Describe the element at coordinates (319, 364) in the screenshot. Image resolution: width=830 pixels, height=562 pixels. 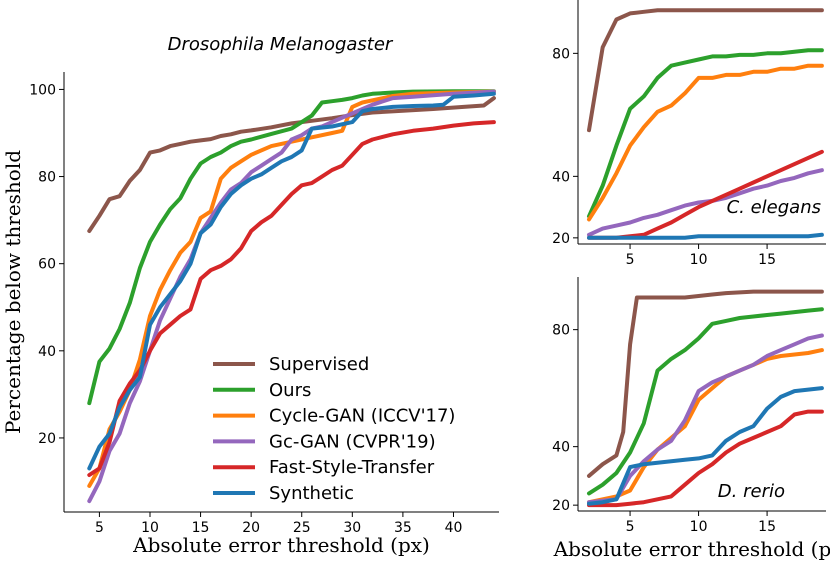
I see `legend-label-supervised: Supervised` at that location.